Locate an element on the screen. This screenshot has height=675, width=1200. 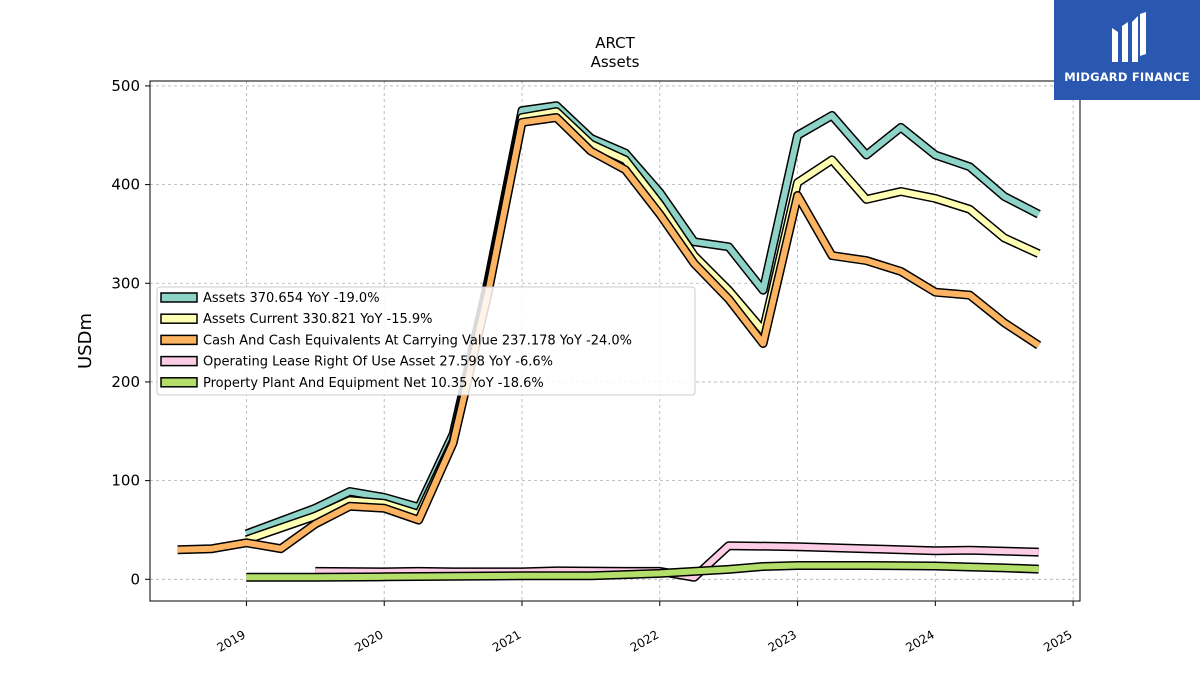
legend-label: Assets Current 330.821 YoY -15.9% is located at coordinates (318, 319).